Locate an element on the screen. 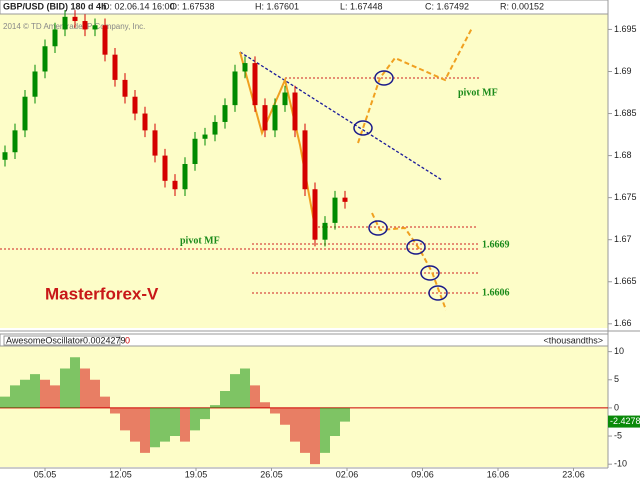  y-tick-label: 1.68 is located at coordinates (623, 155).